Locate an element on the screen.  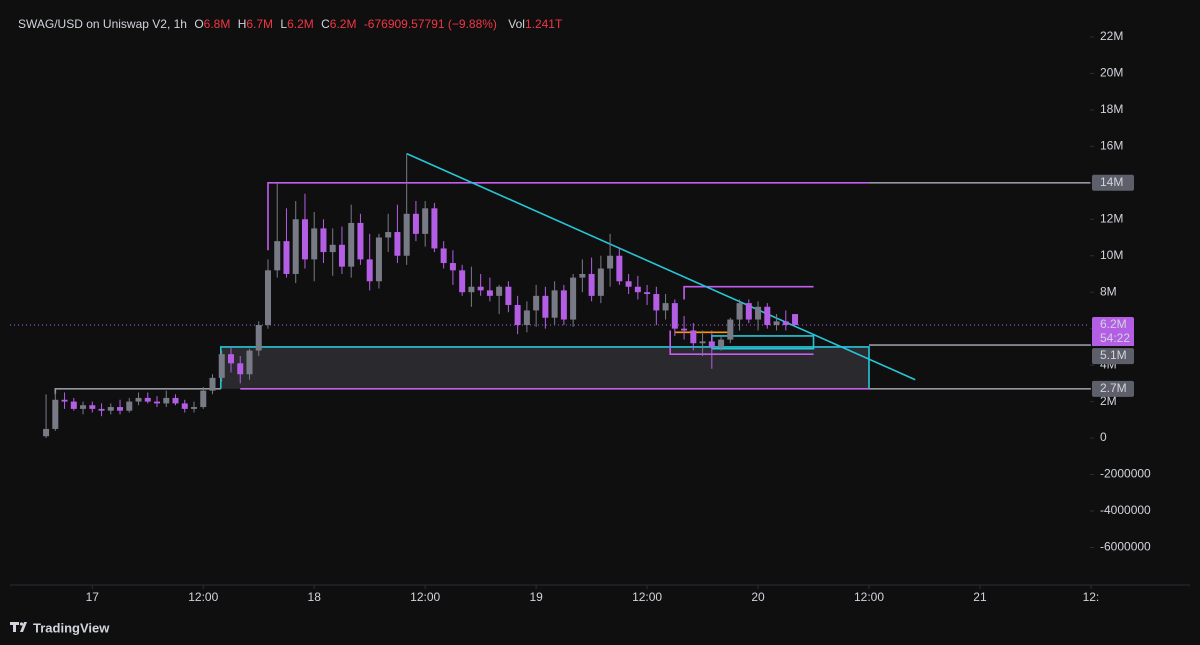
price-label: 5.1M is located at coordinates (1113, 355).